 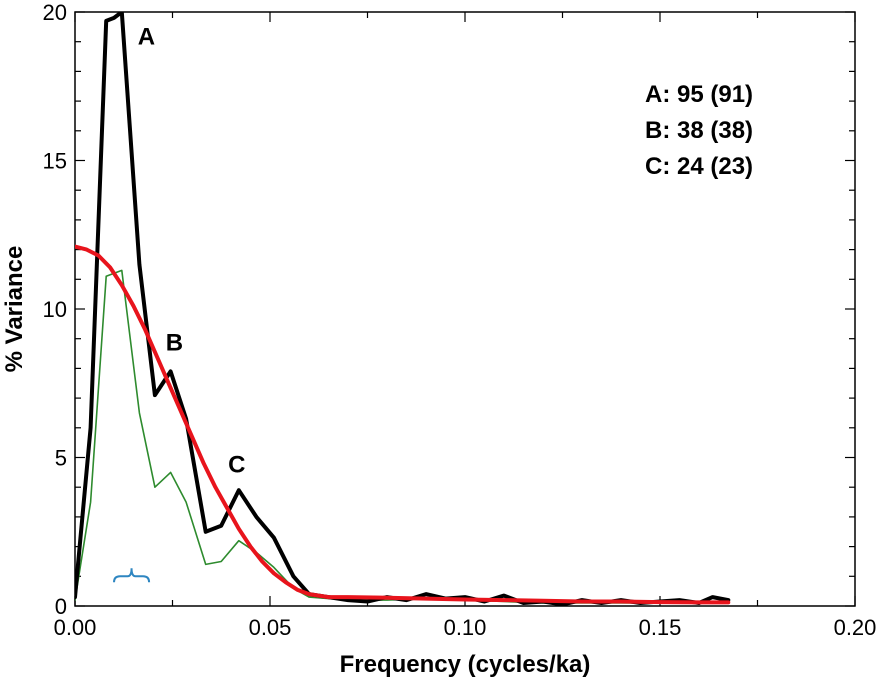 What do you see at coordinates (14, 309) in the screenshot?
I see `y-axis-title: % Variance` at bounding box center [14, 309].